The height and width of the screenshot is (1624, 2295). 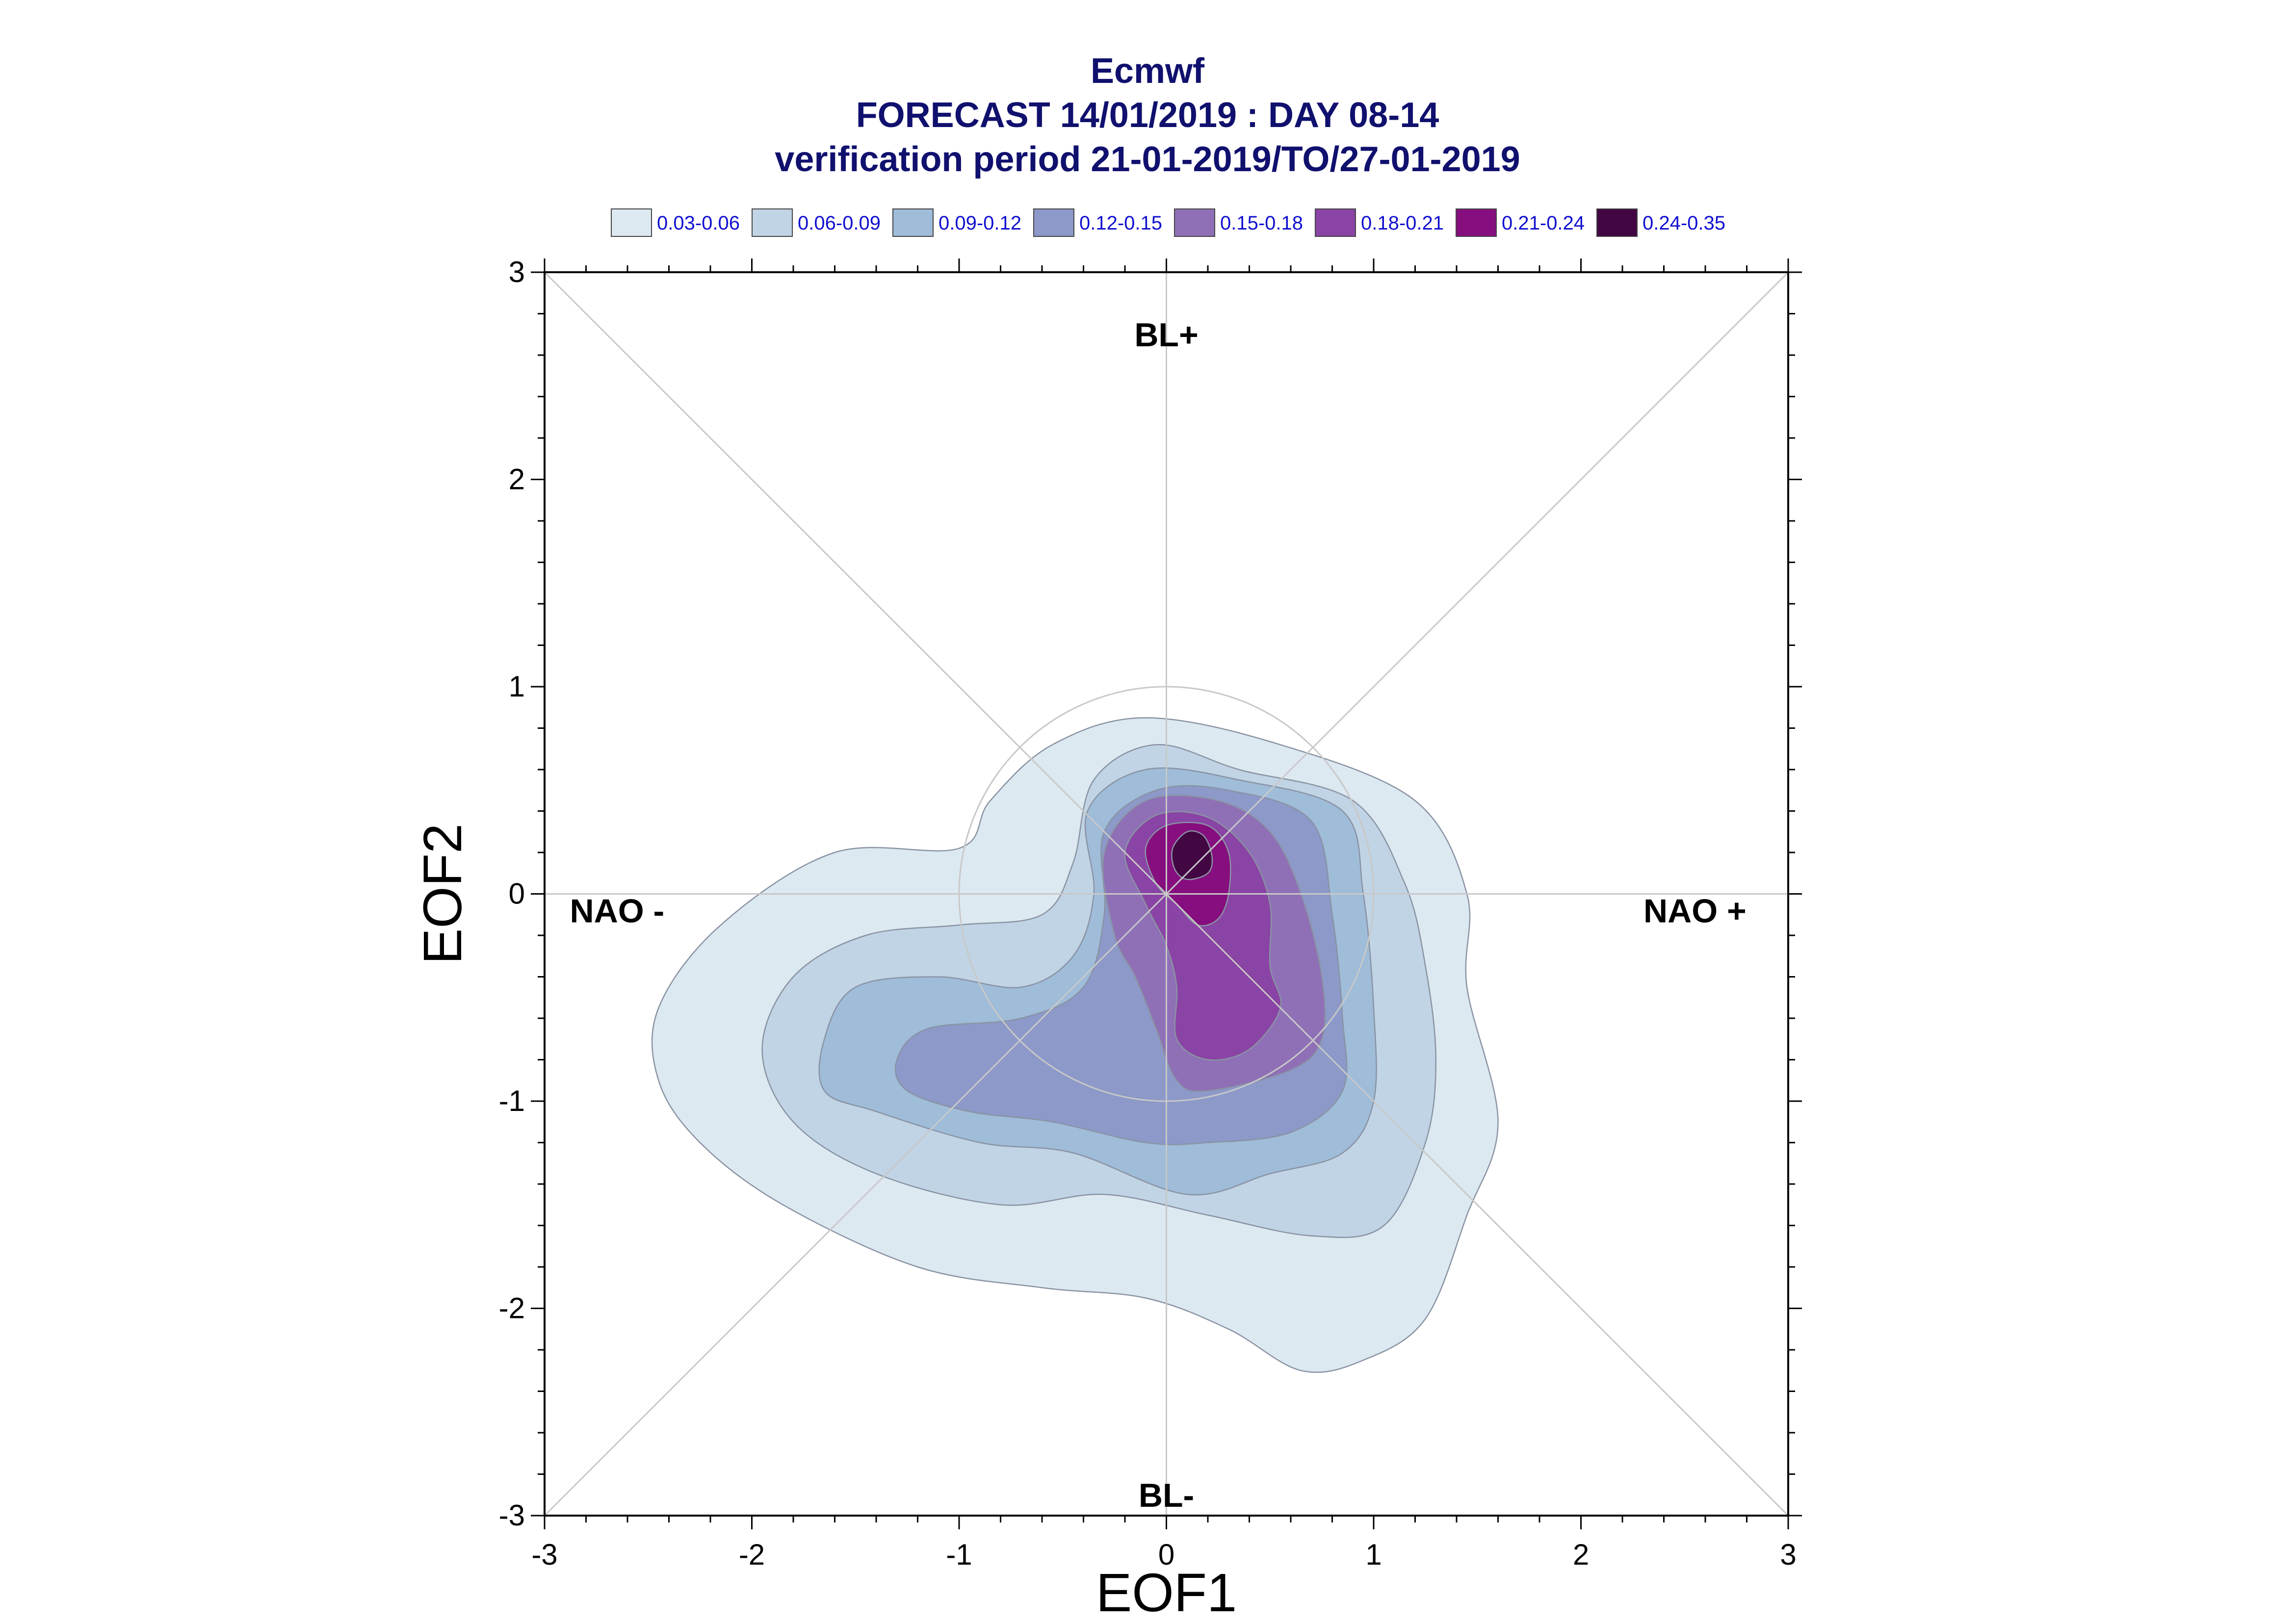 What do you see at coordinates (1147, 71) in the screenshot?
I see `chart-title-line1: Ecmwf` at bounding box center [1147, 71].